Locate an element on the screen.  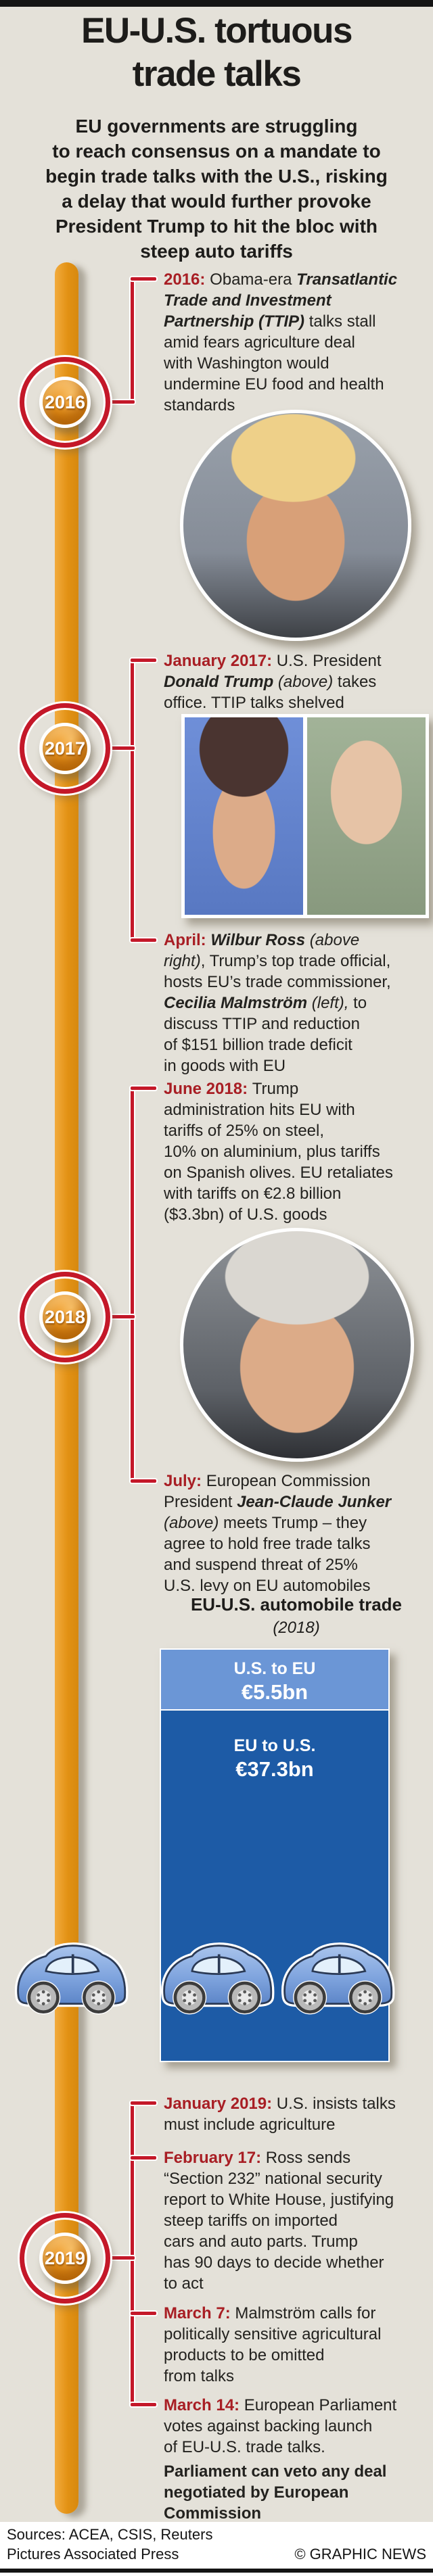
bar-us-to-eu-label: U.S. to EU is located at coordinates (274, 1668).